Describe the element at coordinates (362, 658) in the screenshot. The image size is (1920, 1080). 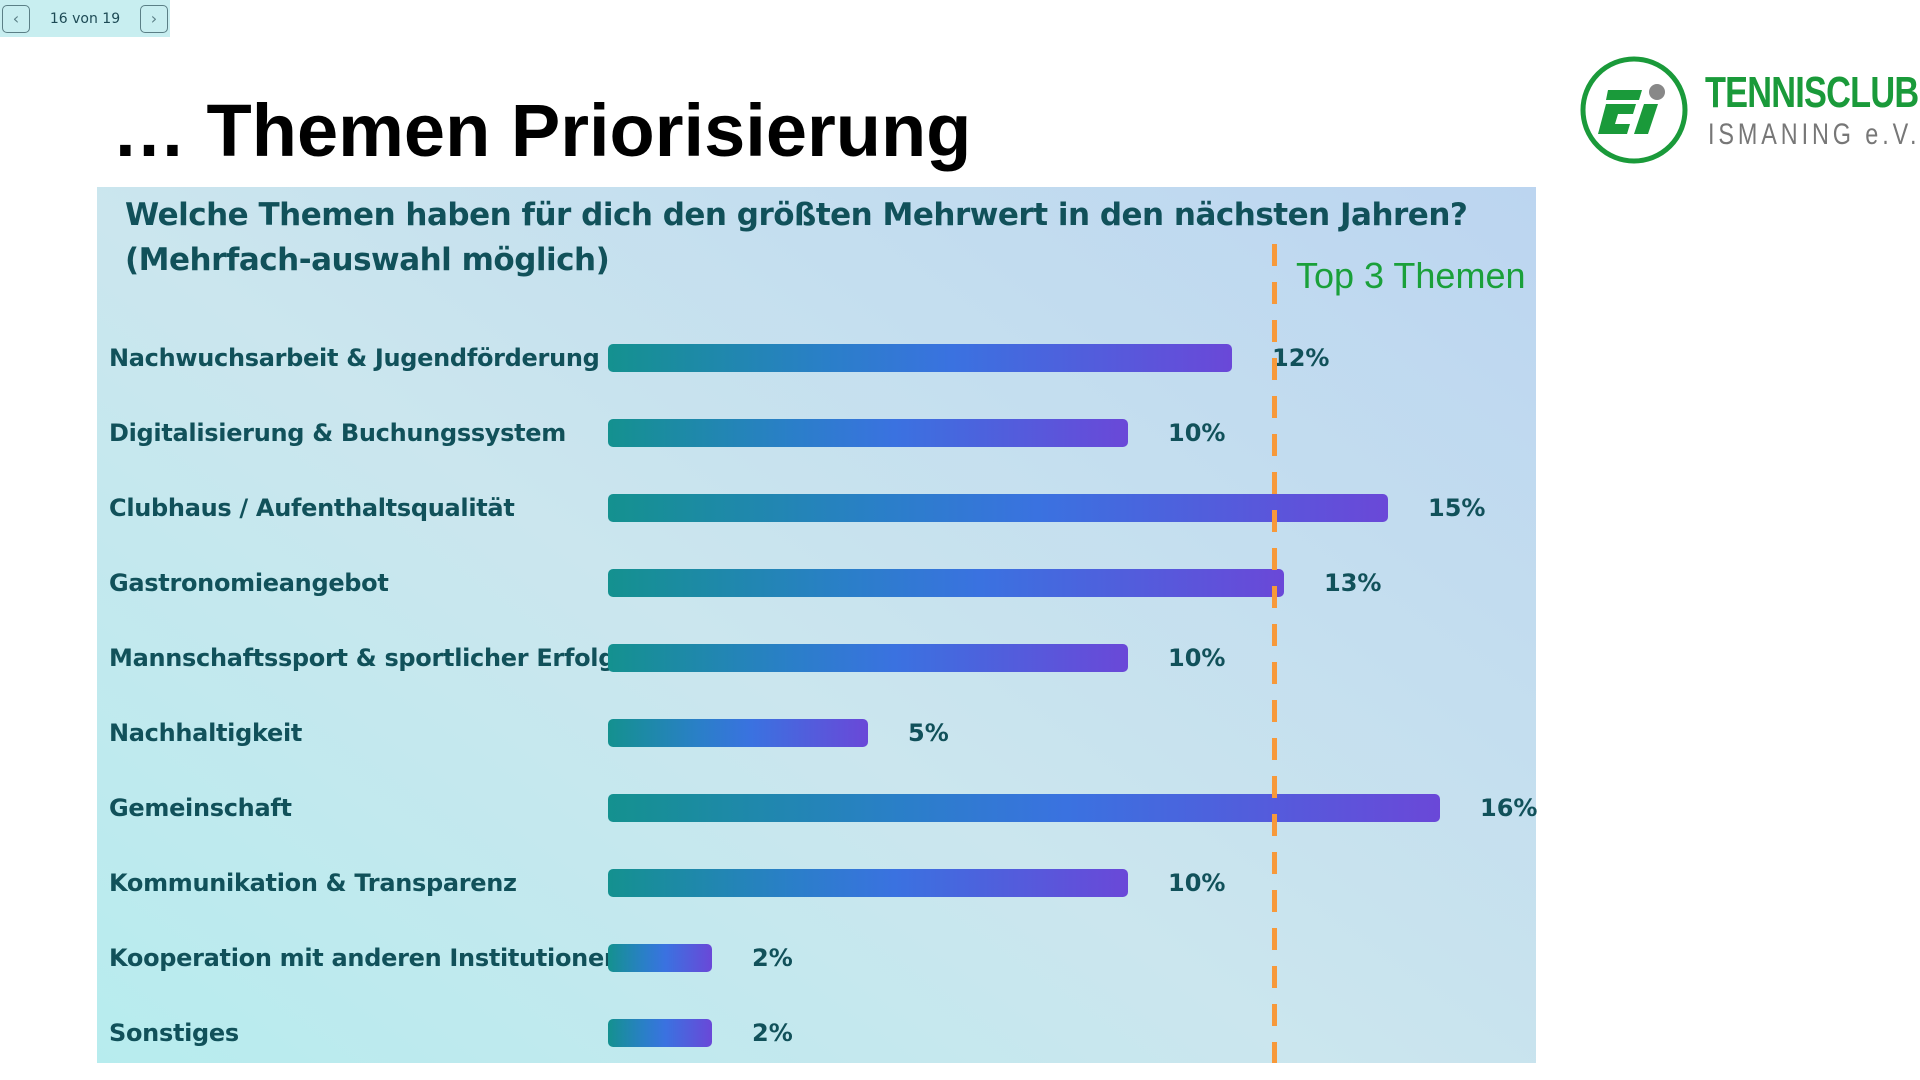
I see `category-label: Mannschaftssport & sportlicher Erfolg` at that location.